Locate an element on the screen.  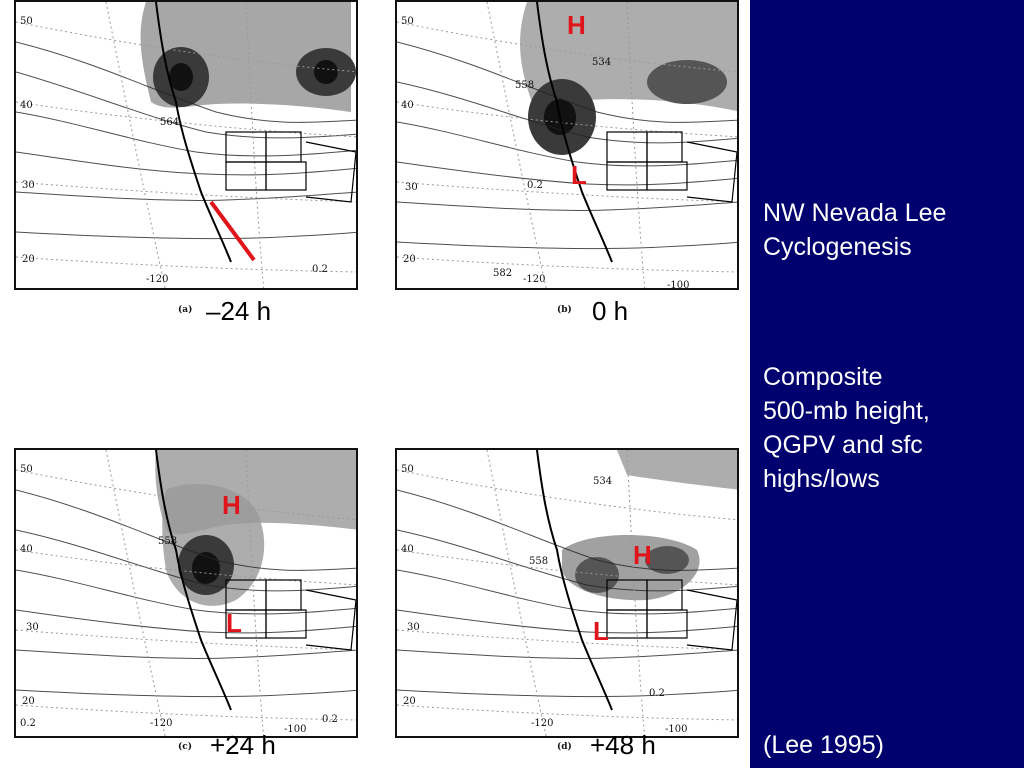
map-panel-a: 50 40 30 20 -120 0.2 564 is located at coordinates (186, 145).